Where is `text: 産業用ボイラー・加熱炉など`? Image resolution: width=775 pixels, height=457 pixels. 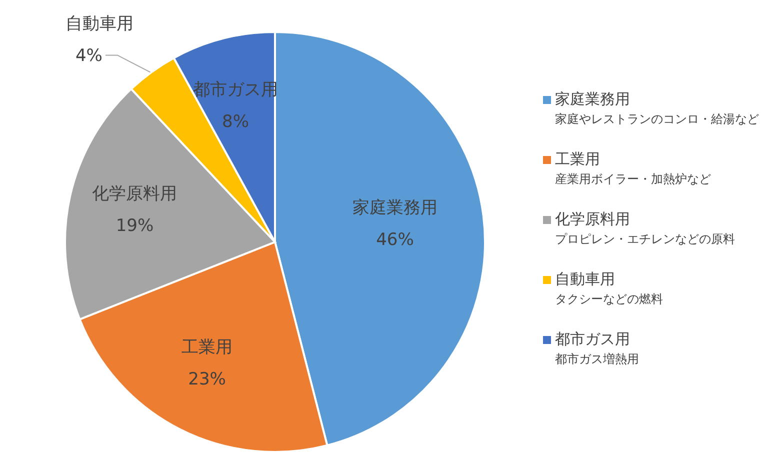
text: 産業用ボイラー・加熱炉など is located at coordinates (633, 179).